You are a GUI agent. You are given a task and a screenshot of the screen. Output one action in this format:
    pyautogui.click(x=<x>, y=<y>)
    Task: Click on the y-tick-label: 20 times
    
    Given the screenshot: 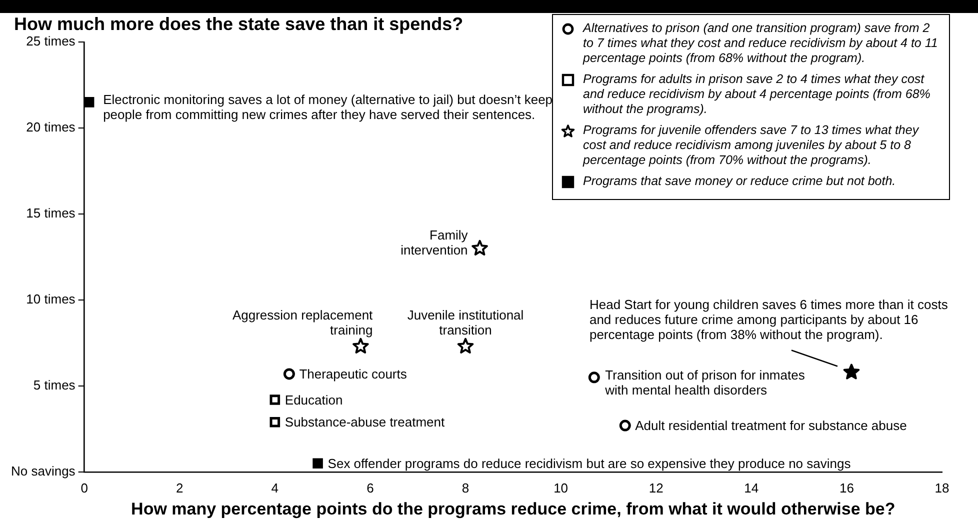 What is the action you would take?
    pyautogui.click(x=51, y=127)
    